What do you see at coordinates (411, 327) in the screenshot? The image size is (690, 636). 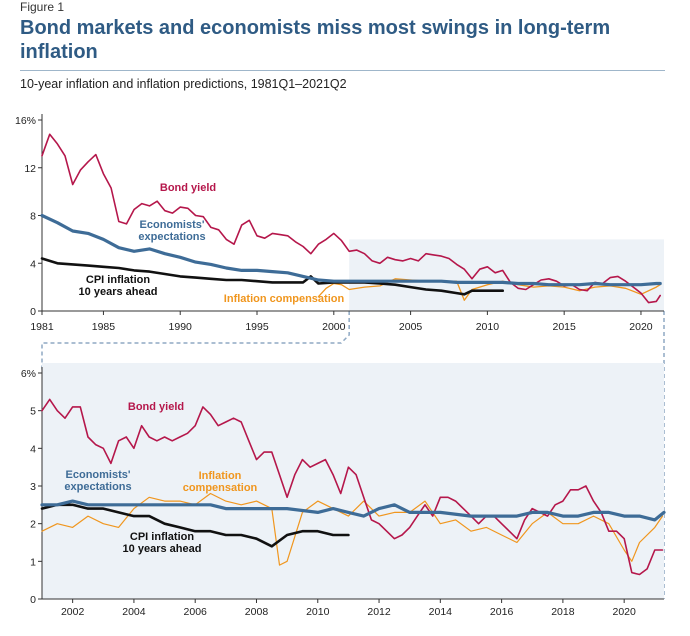 I see `x-tick-label: 2005` at bounding box center [411, 327].